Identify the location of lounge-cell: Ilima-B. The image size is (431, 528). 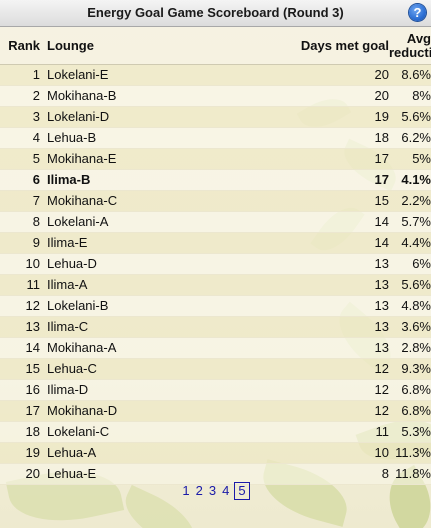
(146, 180).